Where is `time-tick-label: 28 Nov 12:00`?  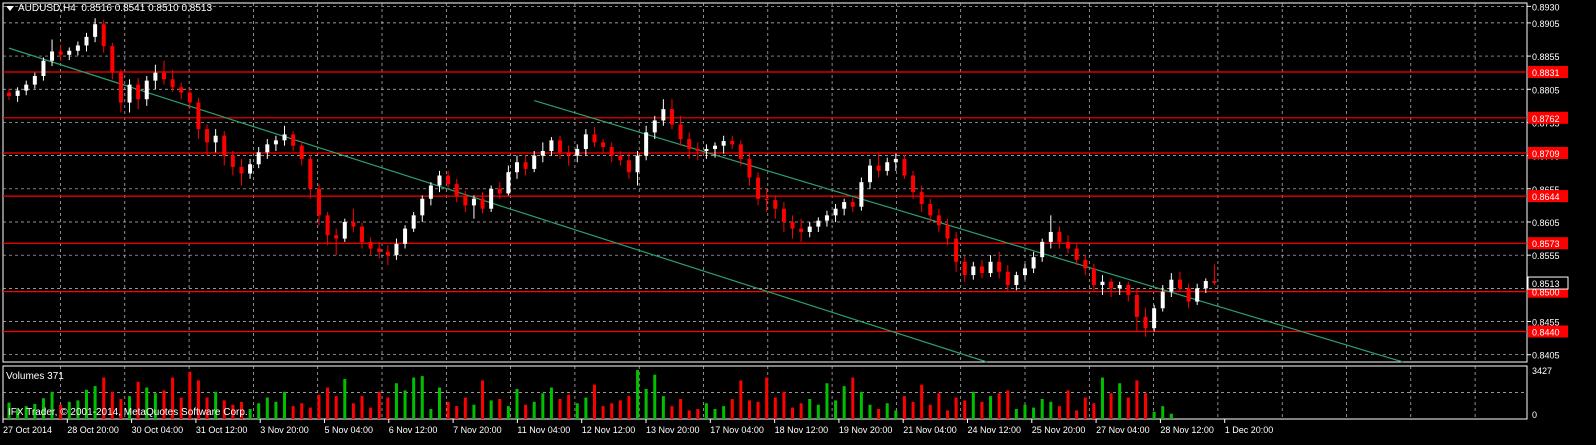 time-tick-label: 28 Nov 12:00 is located at coordinates (1187, 430).